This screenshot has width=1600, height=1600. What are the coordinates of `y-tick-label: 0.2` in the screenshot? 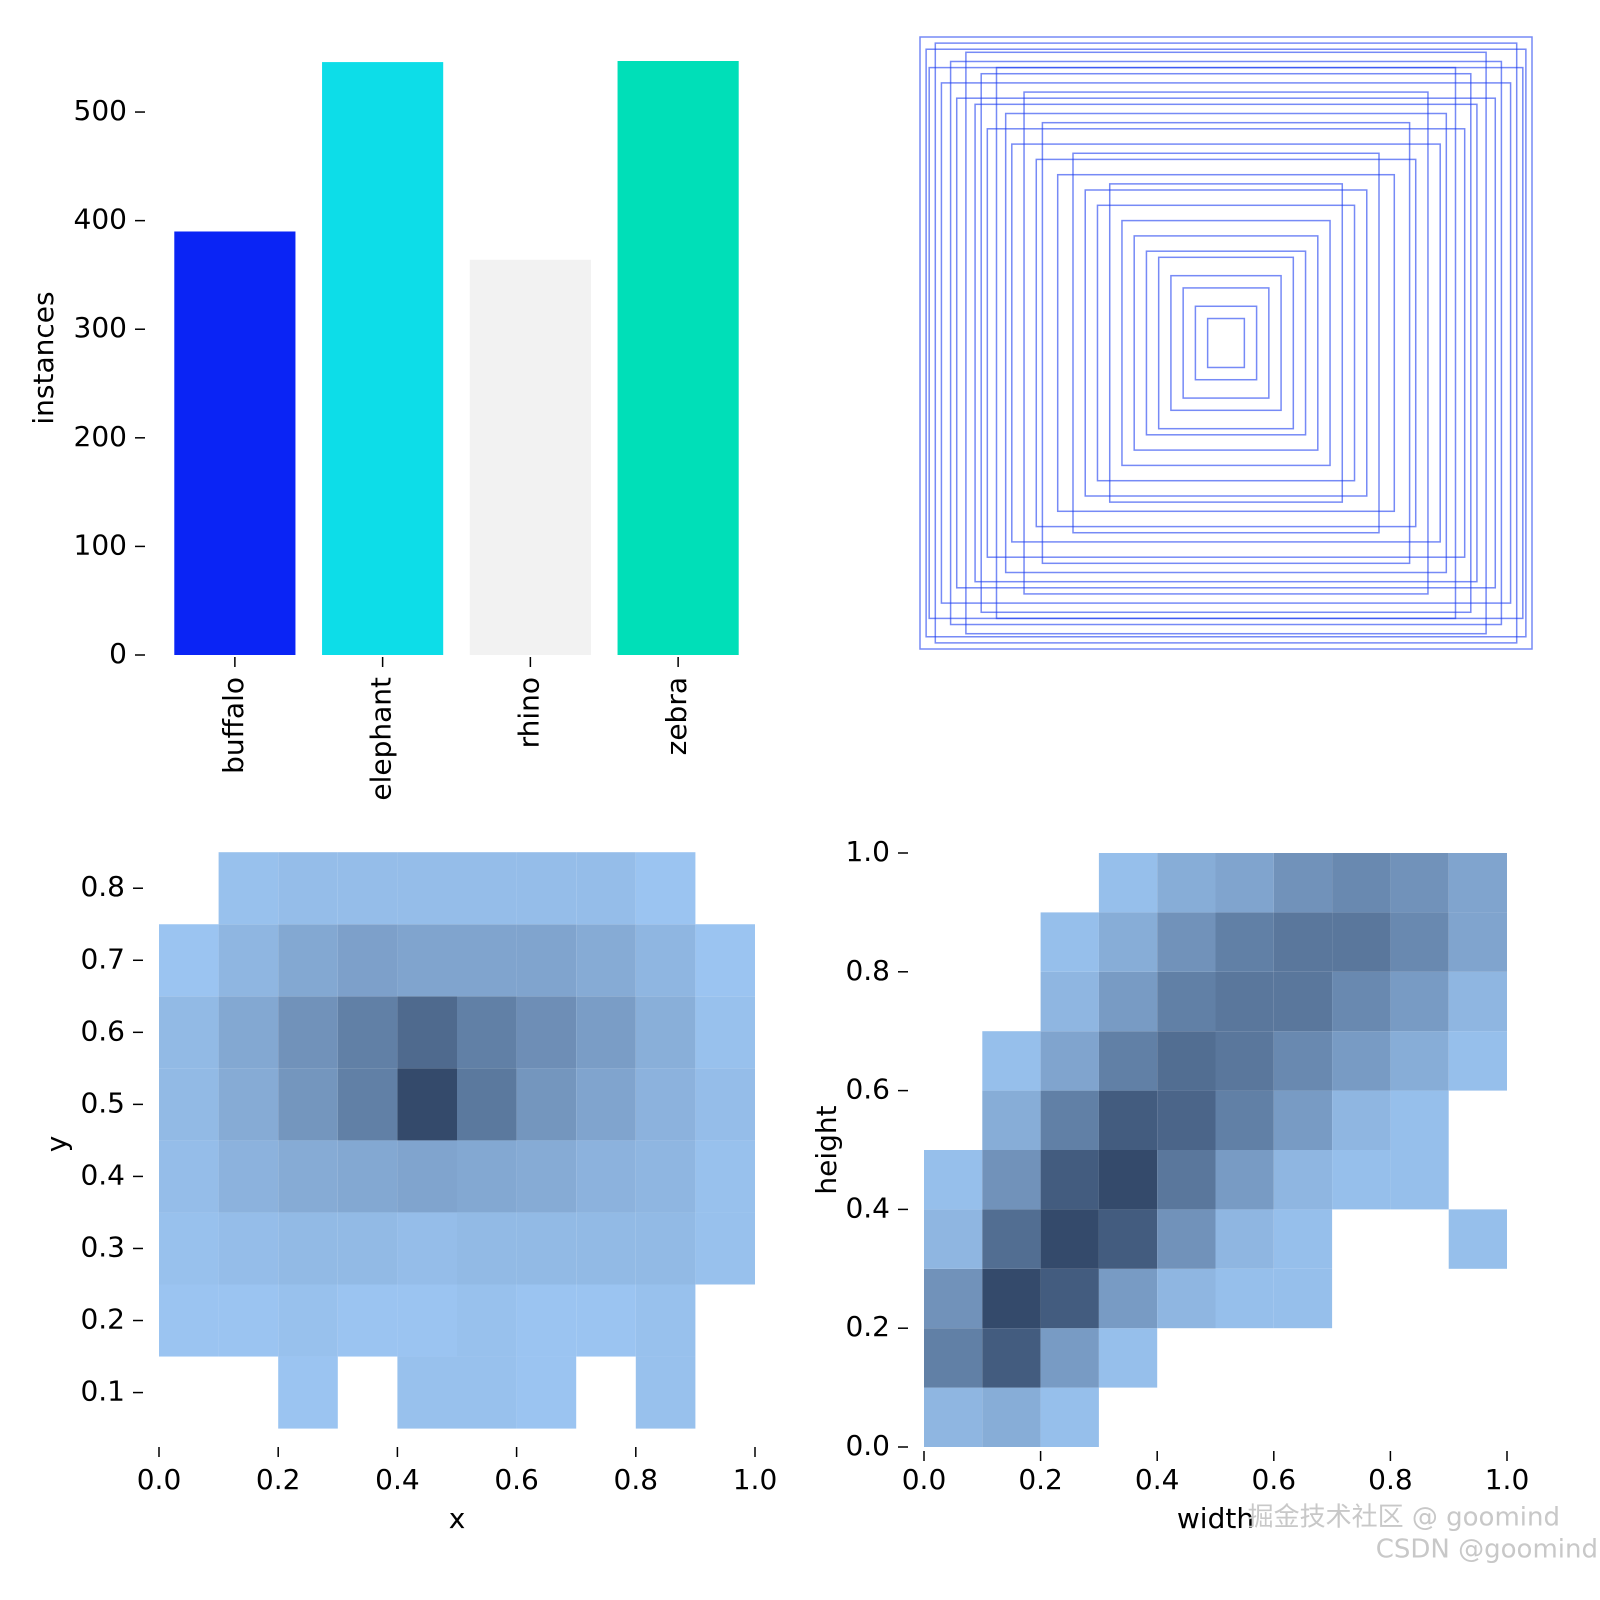 It's located at (102, 1319).